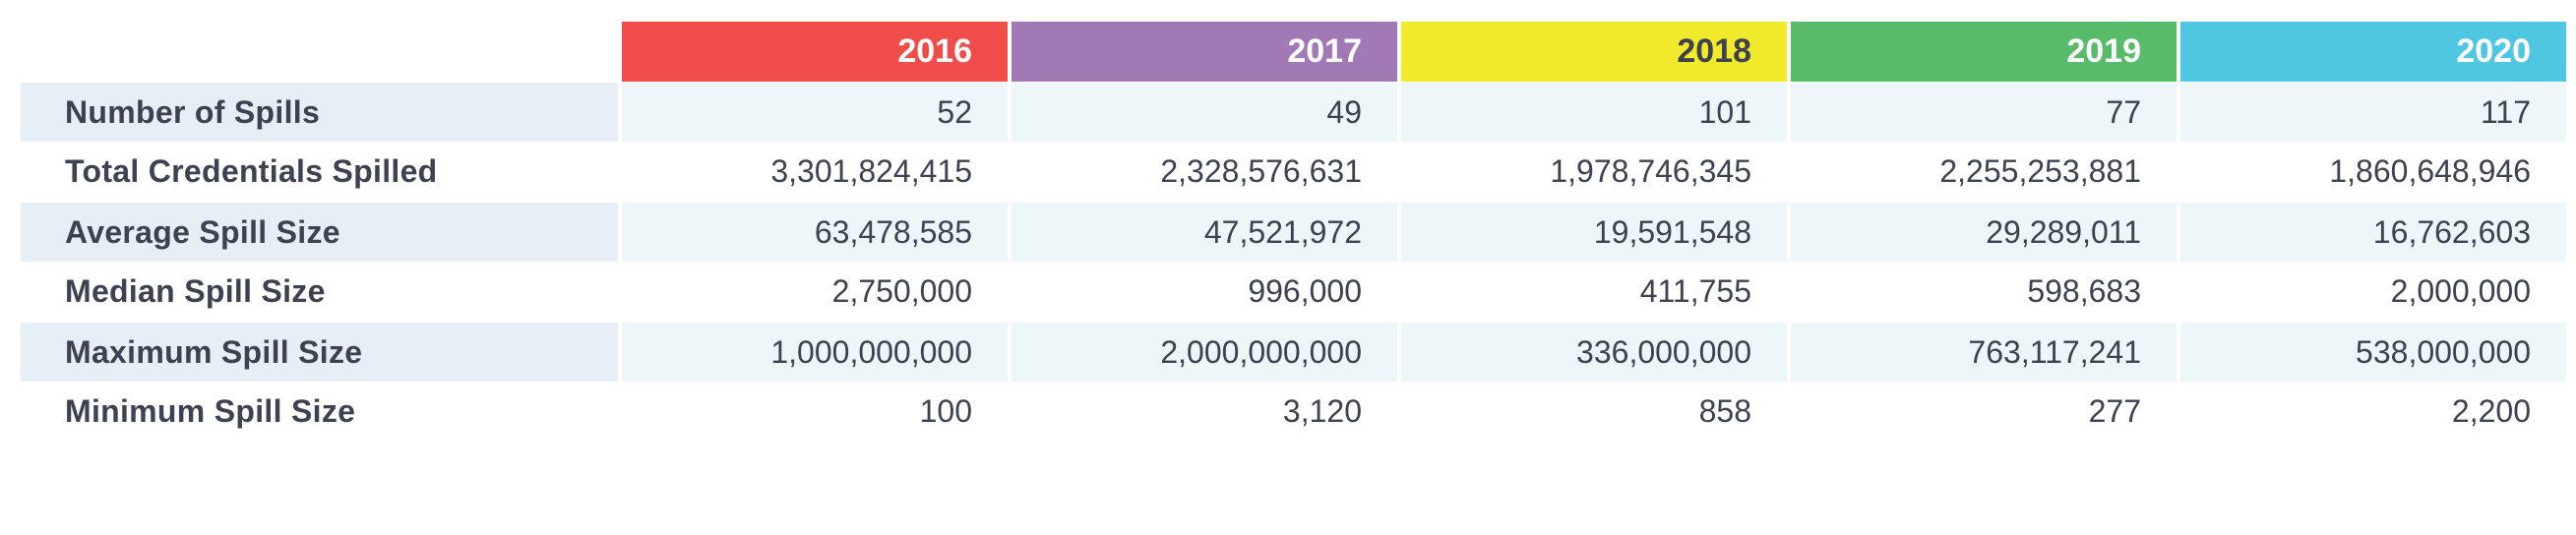 The height and width of the screenshot is (535, 2576). What do you see at coordinates (2491, 411) in the screenshot?
I see `table-cell: 2,200` at bounding box center [2491, 411].